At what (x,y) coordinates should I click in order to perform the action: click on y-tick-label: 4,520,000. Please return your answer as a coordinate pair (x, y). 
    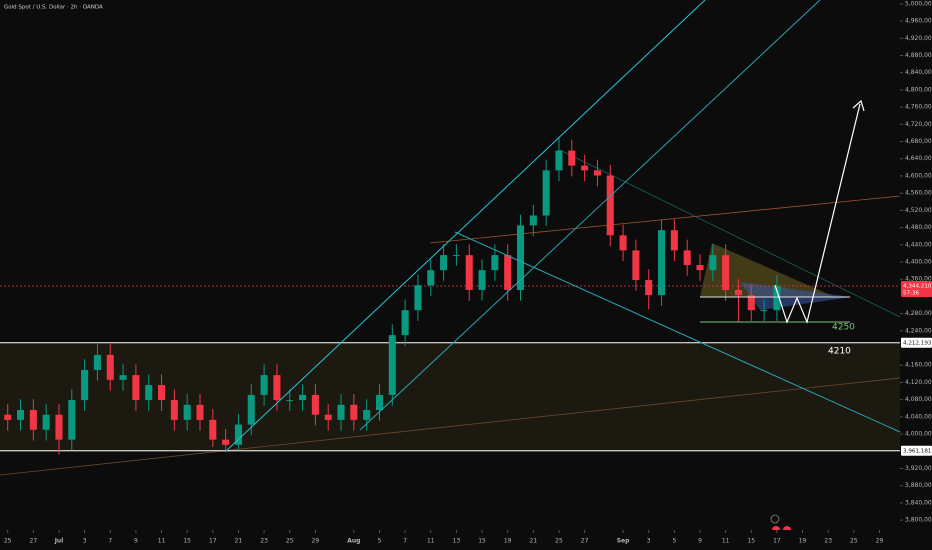
    Looking at the image, I should click on (918, 210).